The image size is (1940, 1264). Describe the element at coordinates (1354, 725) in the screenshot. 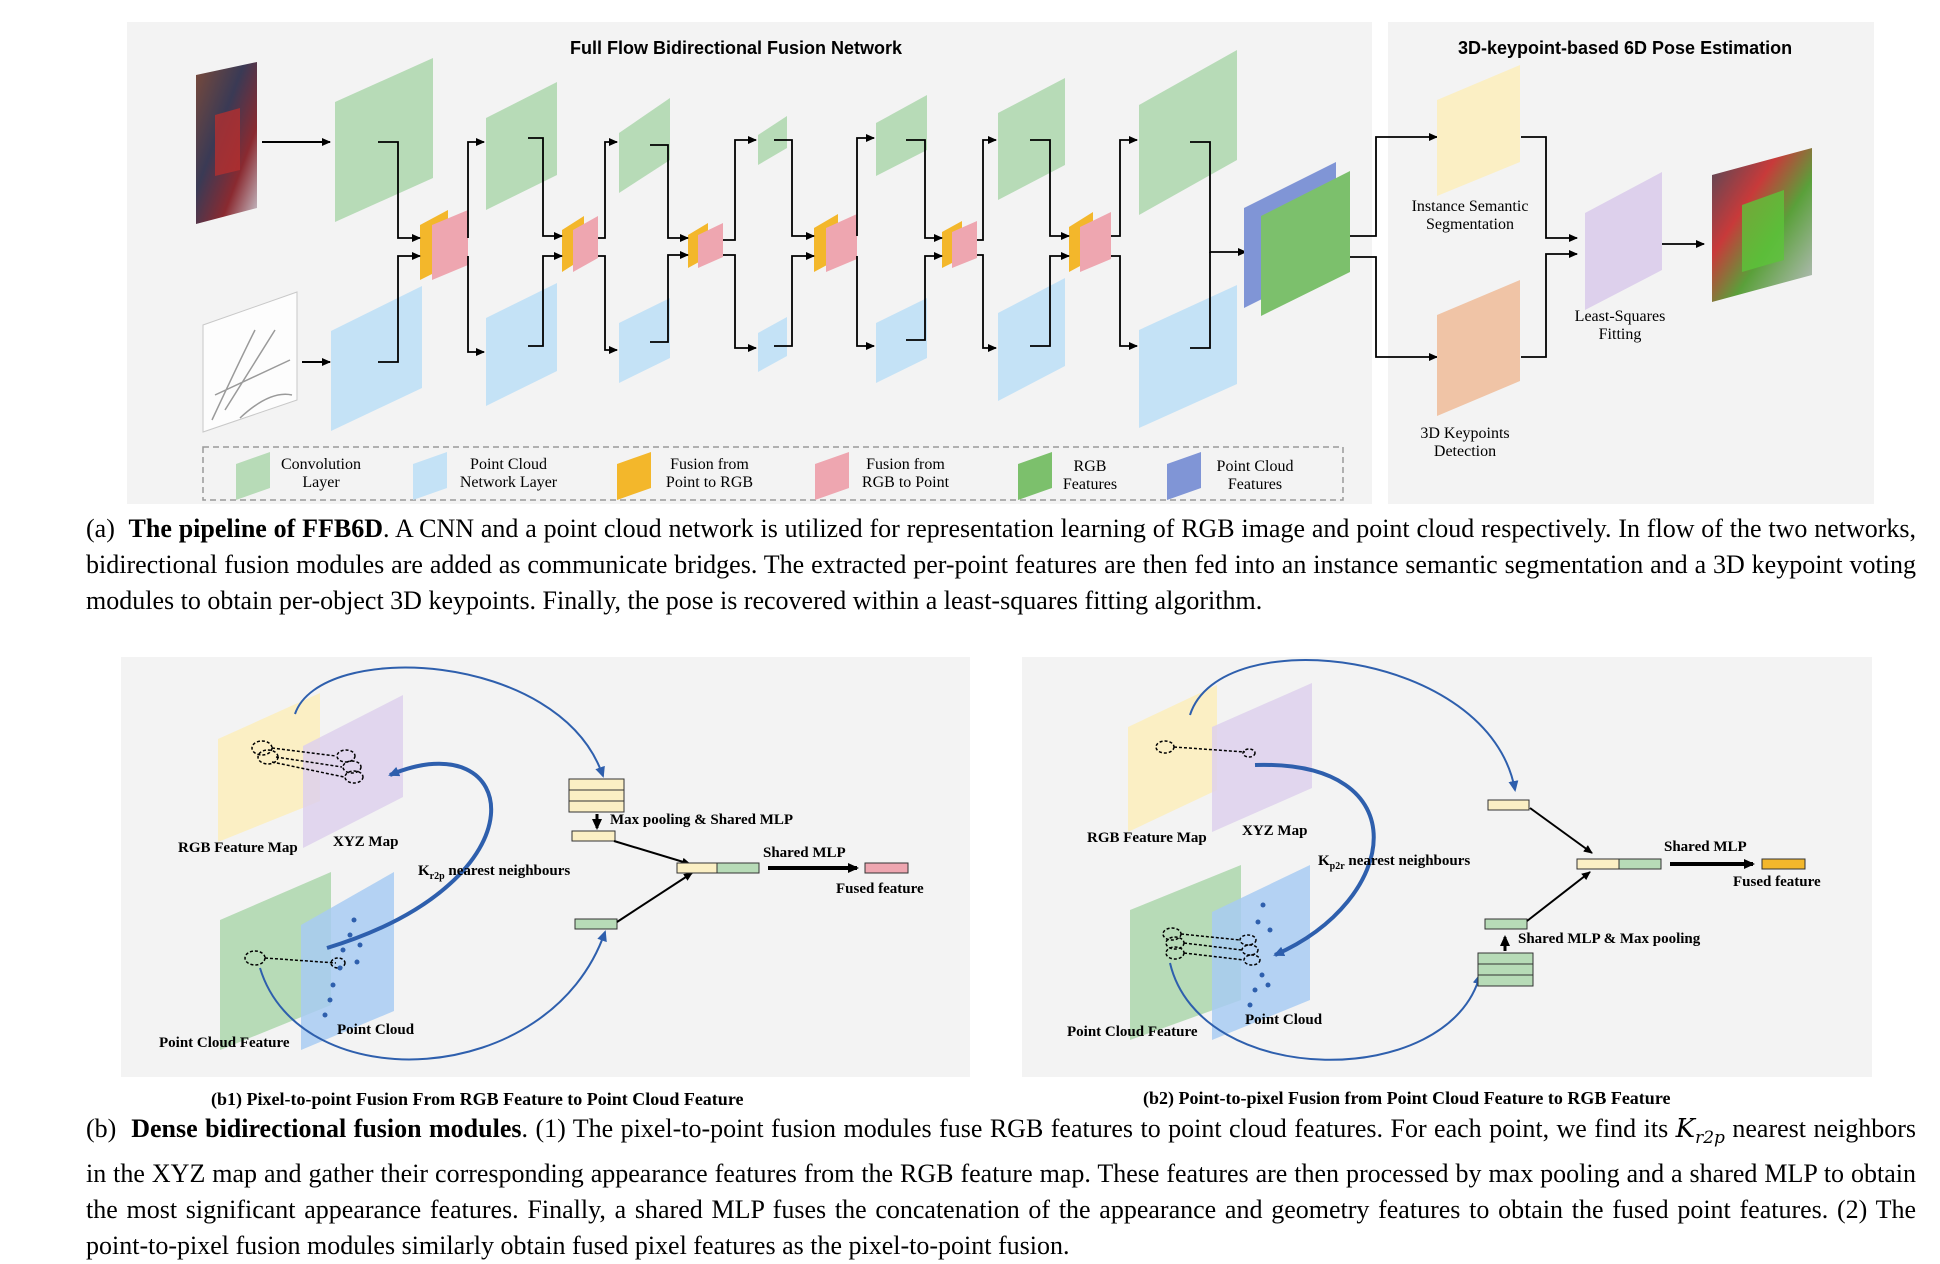

I see `b2-curve-top` at that location.